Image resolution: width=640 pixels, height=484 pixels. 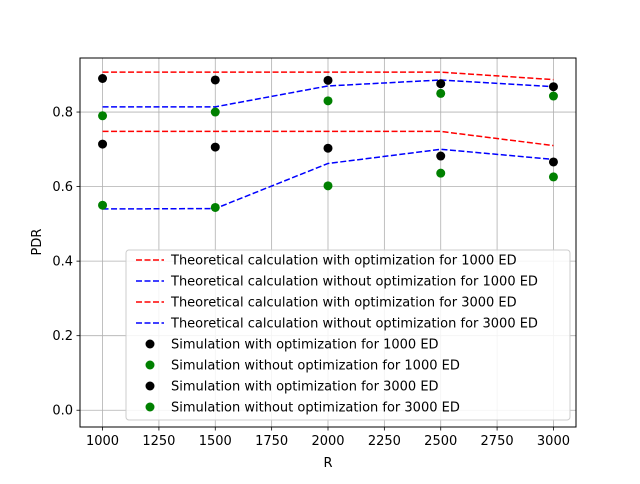 What do you see at coordinates (158, 441) in the screenshot?
I see `x-tick-label: 1250` at bounding box center [158, 441].